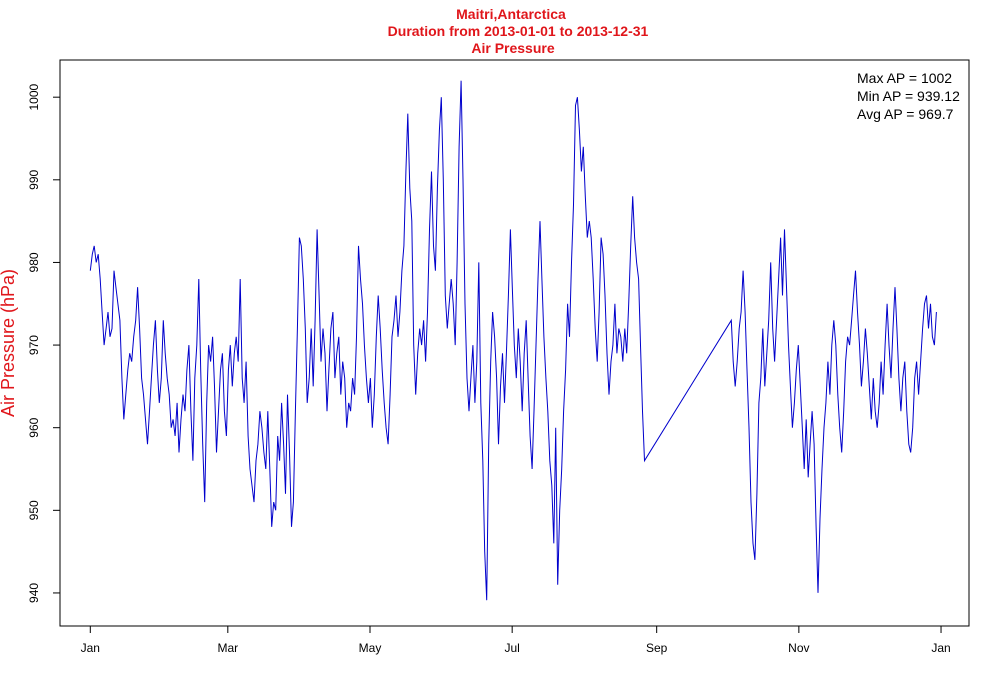 The height and width of the screenshot is (700, 1000). Describe the element at coordinates (904, 78) in the screenshot. I see `max-ap-stat: Max AP = 1002` at that location.